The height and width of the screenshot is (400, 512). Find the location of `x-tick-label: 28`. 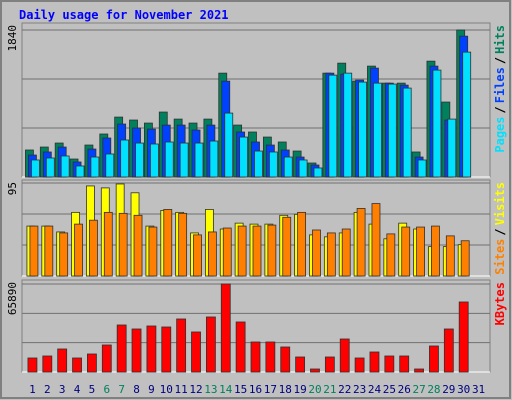

x-tick-label: 28 is located at coordinates (433, 389).